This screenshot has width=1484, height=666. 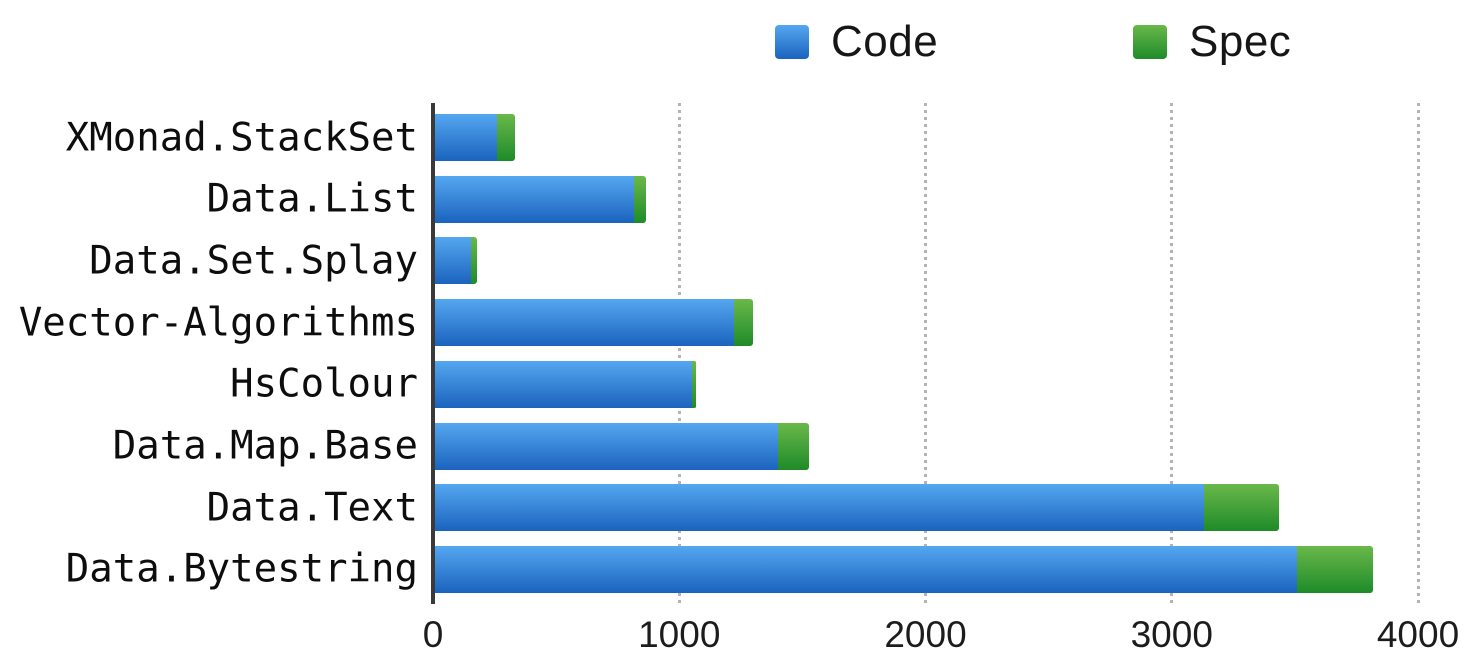 I want to click on legend-item-spec: Spec, so click(x=1212, y=42).